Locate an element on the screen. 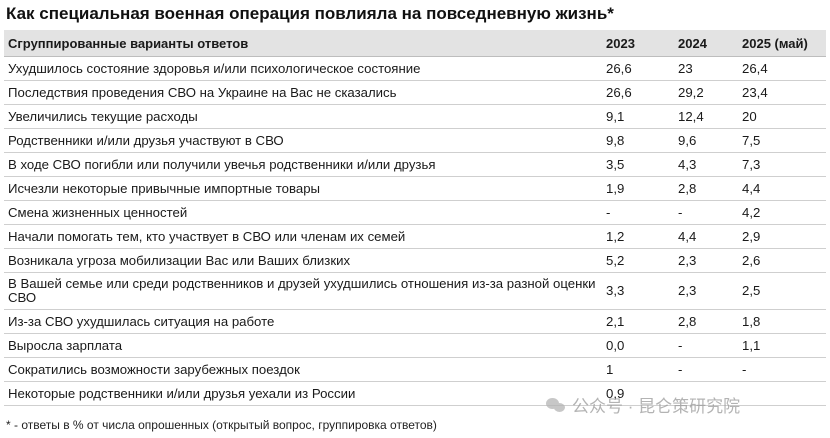 The image size is (830, 438). table-row: Выросла зарплата 0,0-1,1 is located at coordinates (415, 345).